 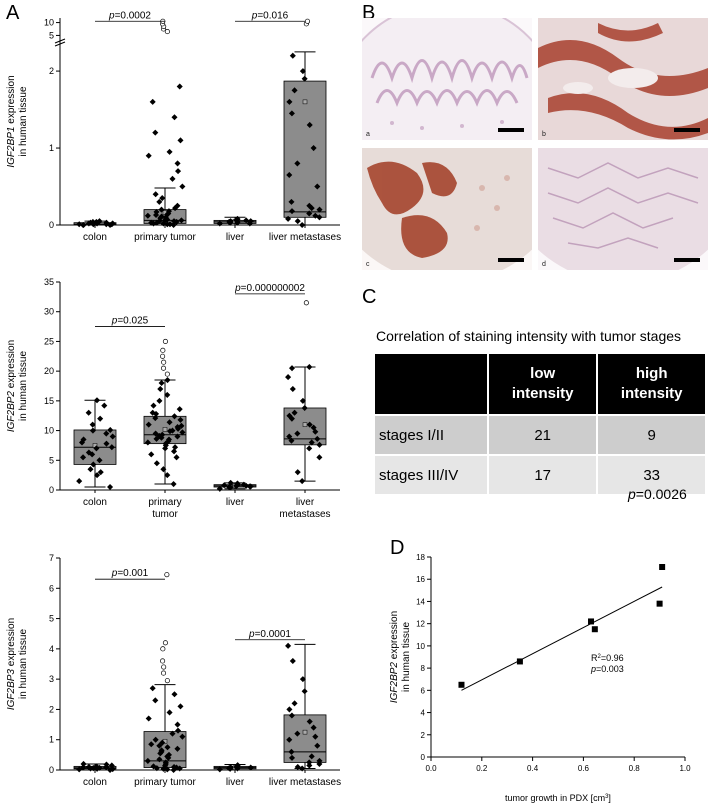 I want to click on x-tick-label: 0.4, so click(x=533, y=768).